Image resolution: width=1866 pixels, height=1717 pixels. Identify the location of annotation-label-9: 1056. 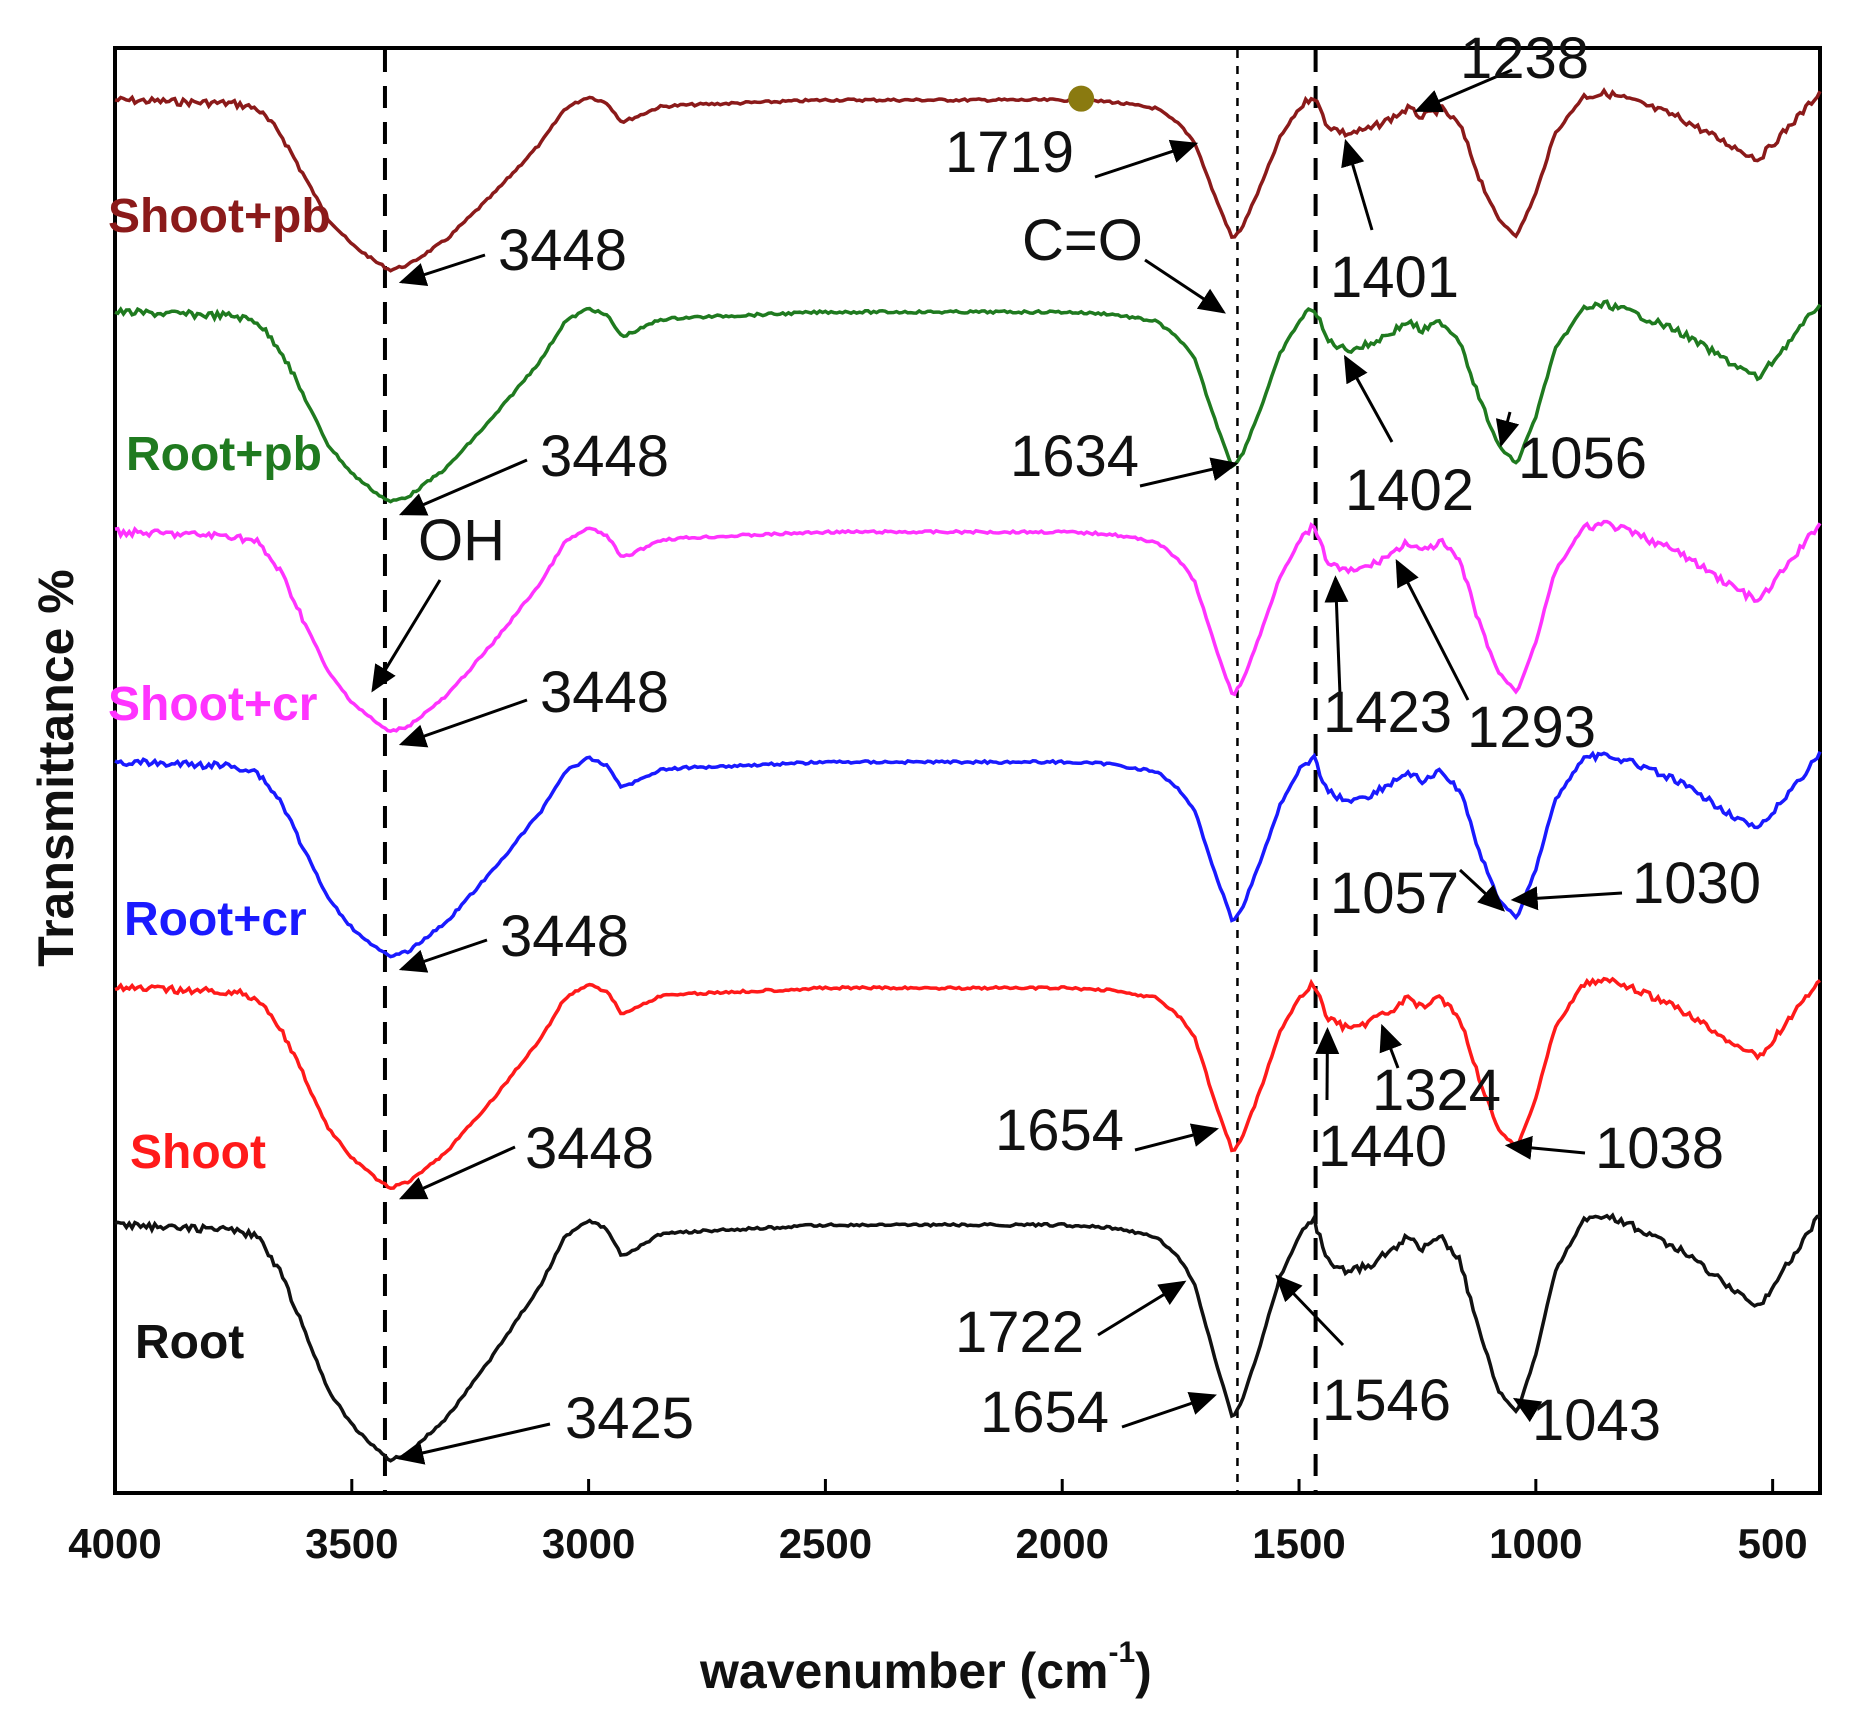
(1582, 458).